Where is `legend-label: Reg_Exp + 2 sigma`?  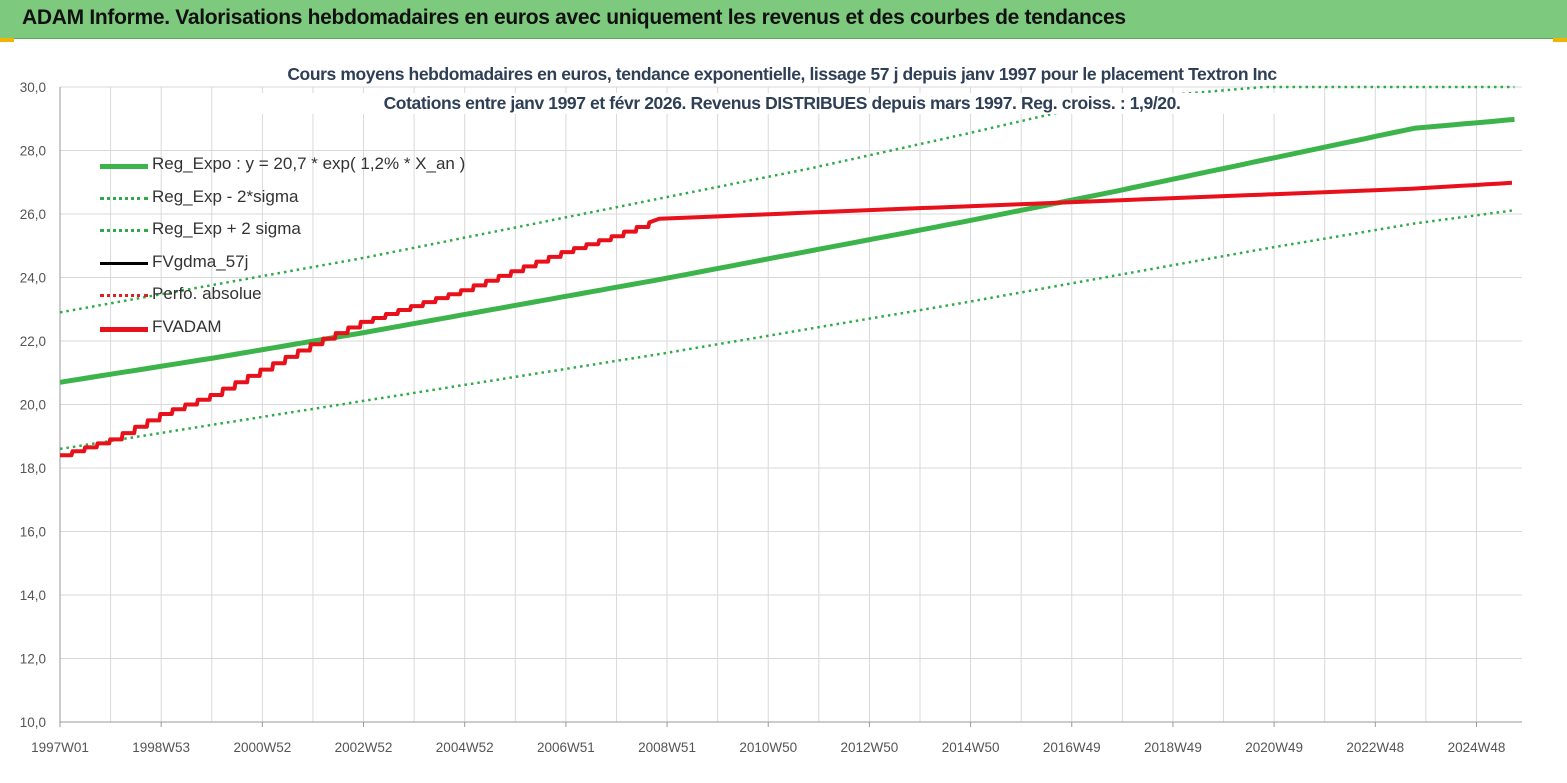 legend-label: Reg_Exp + 2 sigma is located at coordinates (226, 228).